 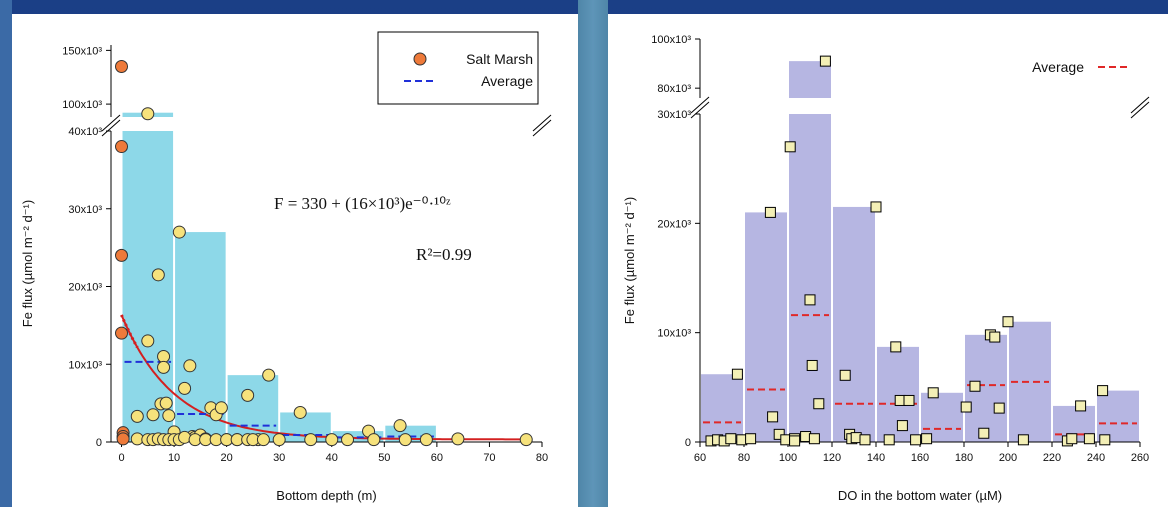 What do you see at coordinates (437, 458) in the screenshot?
I see `x-tick-label-6: 60` at bounding box center [437, 458].